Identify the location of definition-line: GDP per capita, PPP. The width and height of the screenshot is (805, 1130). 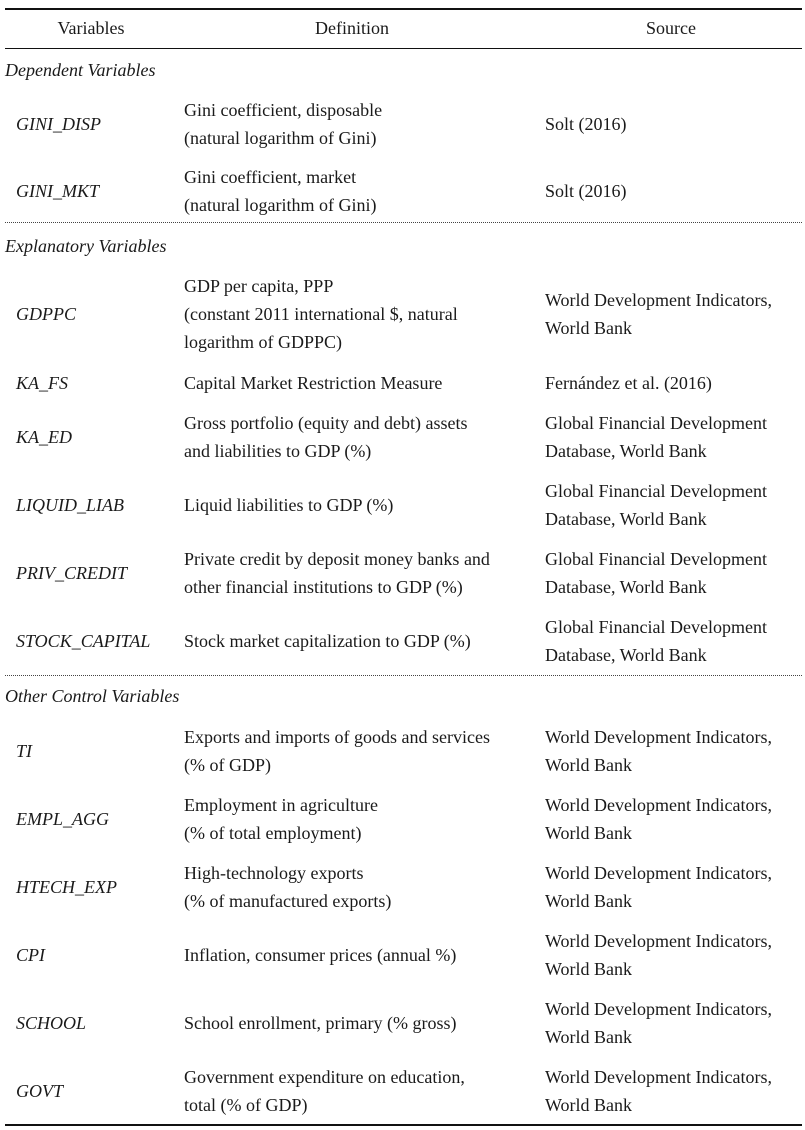
(259, 286).